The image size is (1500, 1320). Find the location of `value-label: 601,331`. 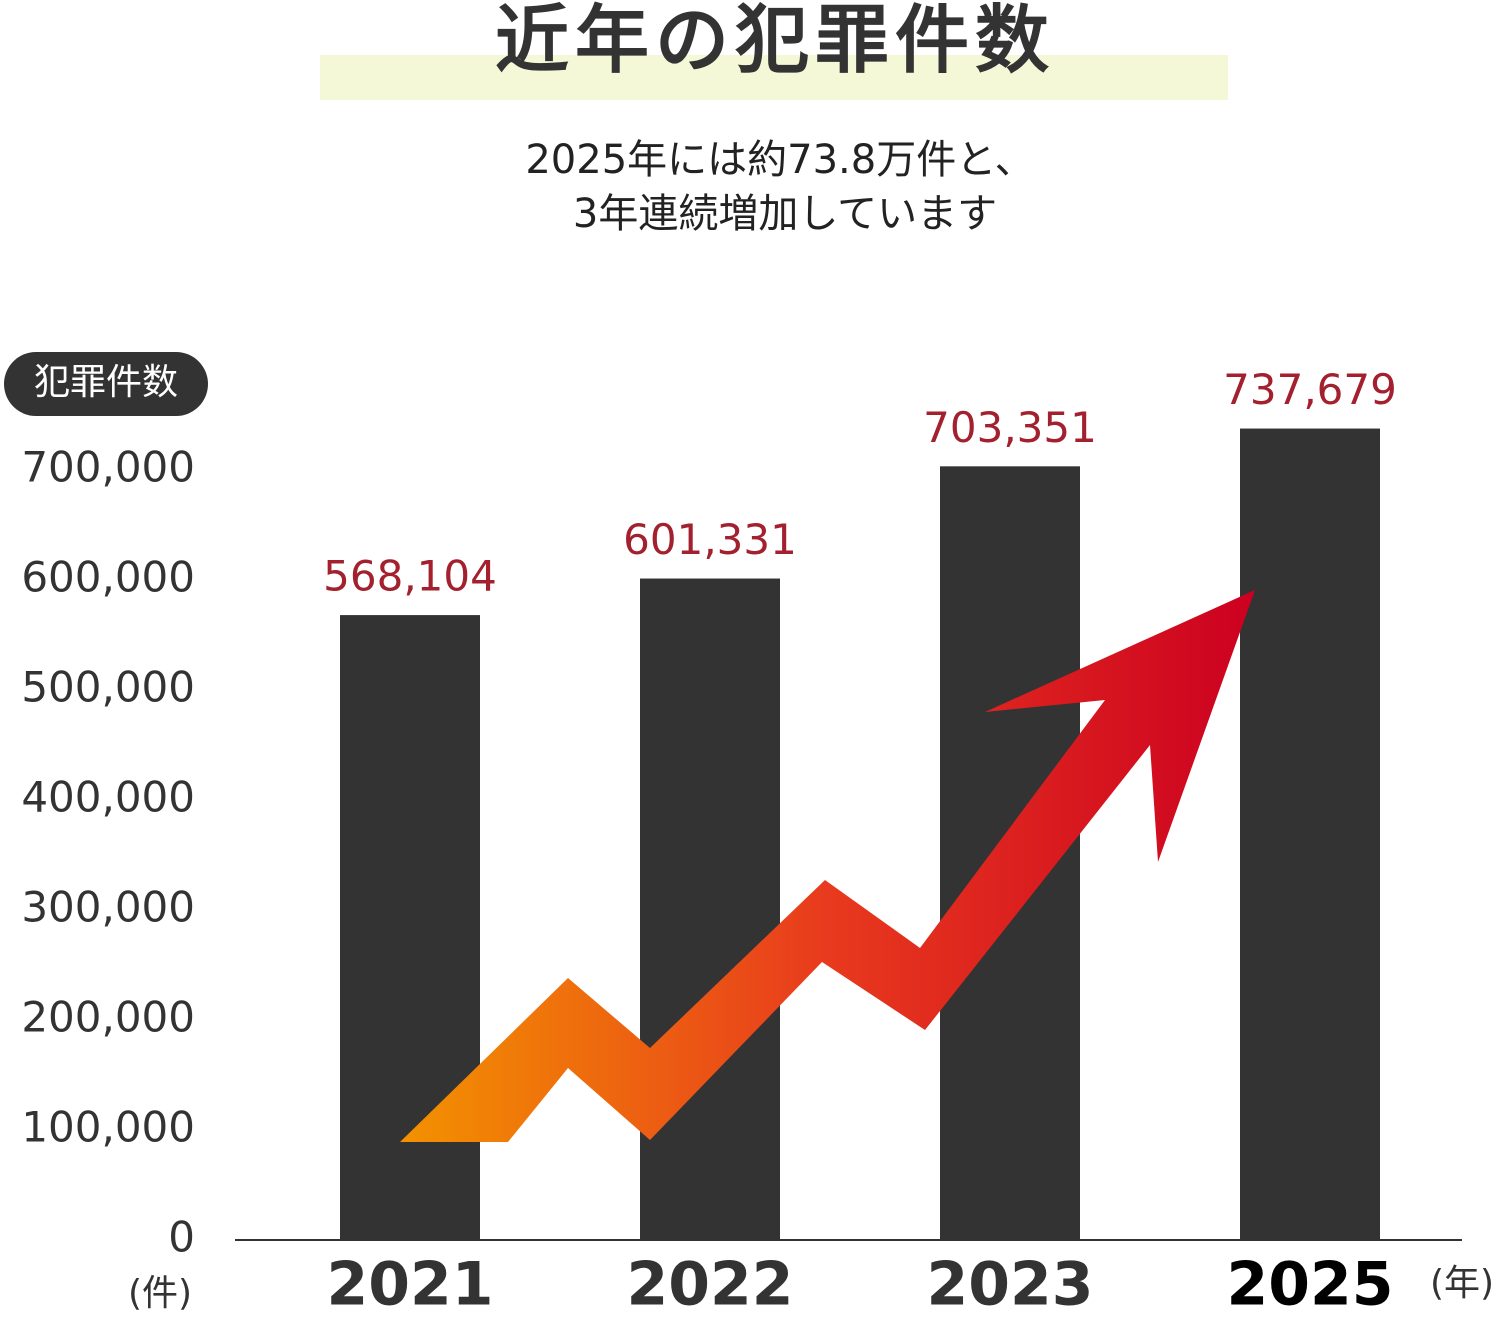

value-label: 601,331 is located at coordinates (710, 539).